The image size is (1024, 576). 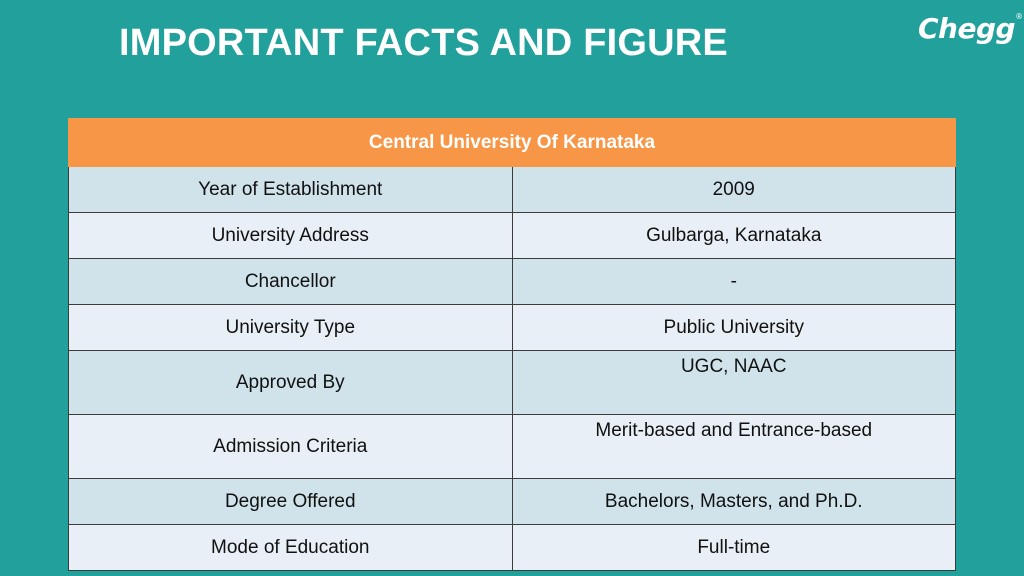 What do you see at coordinates (290, 501) in the screenshot?
I see `row-label: Degree Offered` at bounding box center [290, 501].